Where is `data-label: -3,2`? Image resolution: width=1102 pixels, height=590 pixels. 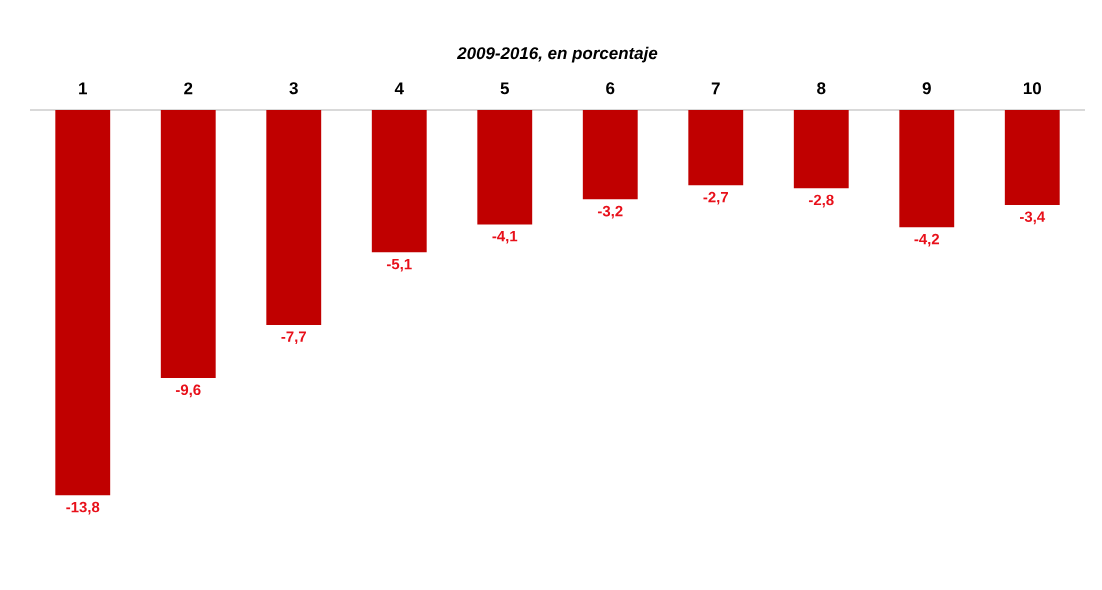
data-label: -3,2 is located at coordinates (610, 212).